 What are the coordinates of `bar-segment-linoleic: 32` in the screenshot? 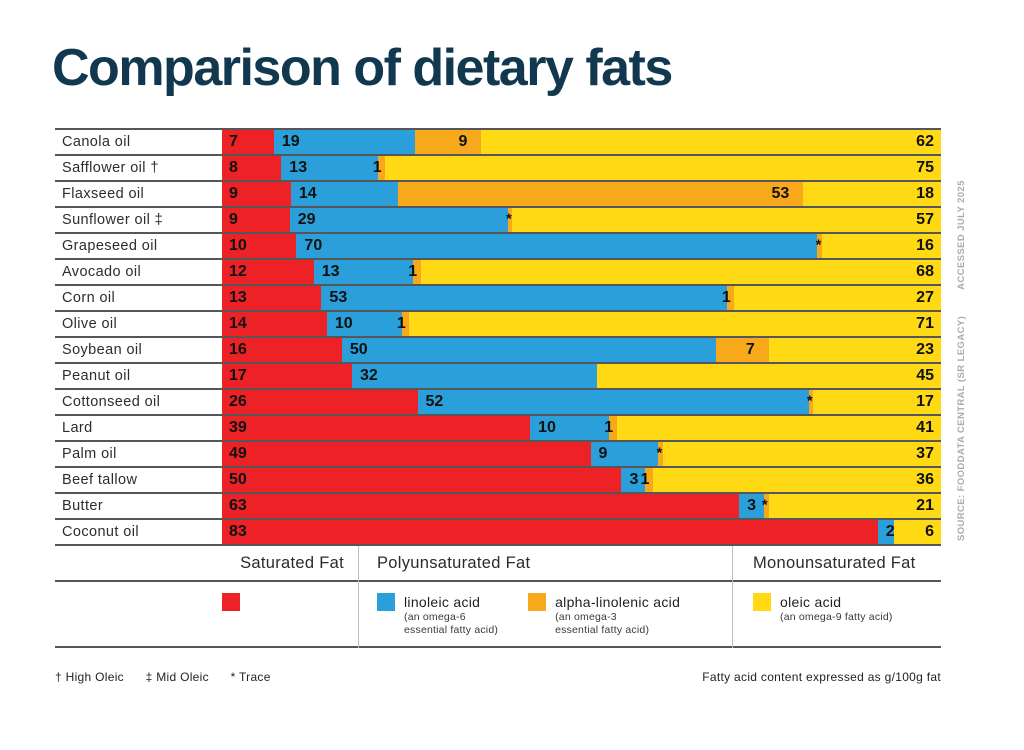 It's located at (474, 376).